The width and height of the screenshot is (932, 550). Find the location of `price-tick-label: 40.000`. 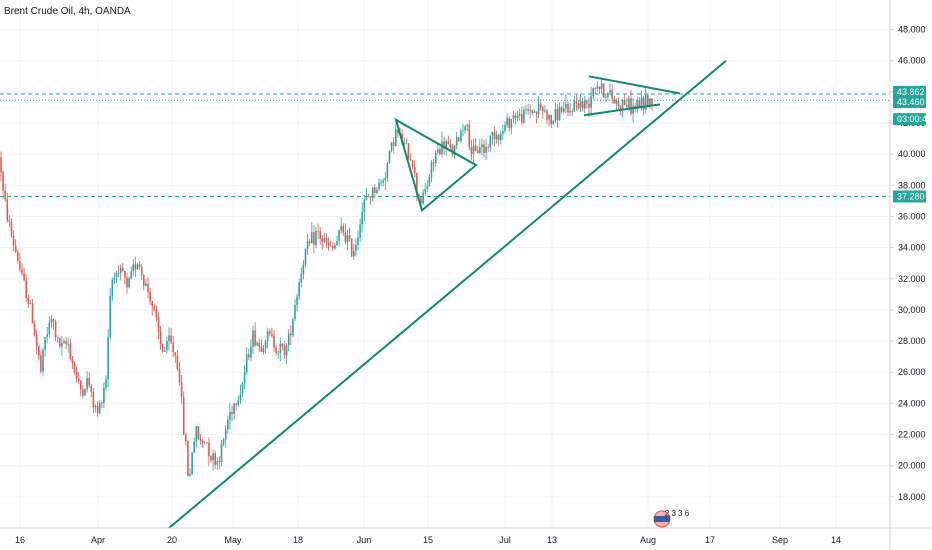

price-tick-label: 40.000 is located at coordinates (912, 154).